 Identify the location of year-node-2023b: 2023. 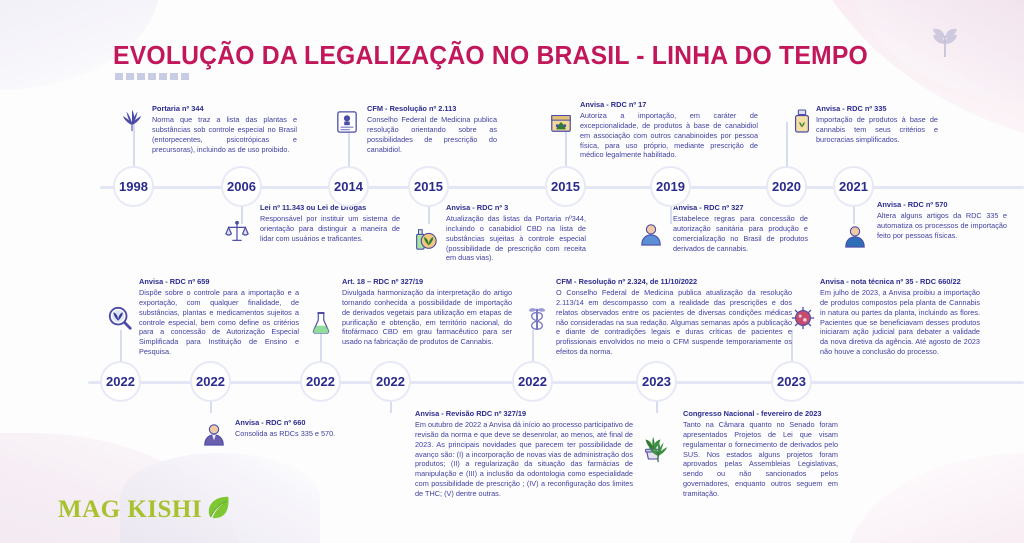
(791, 381).